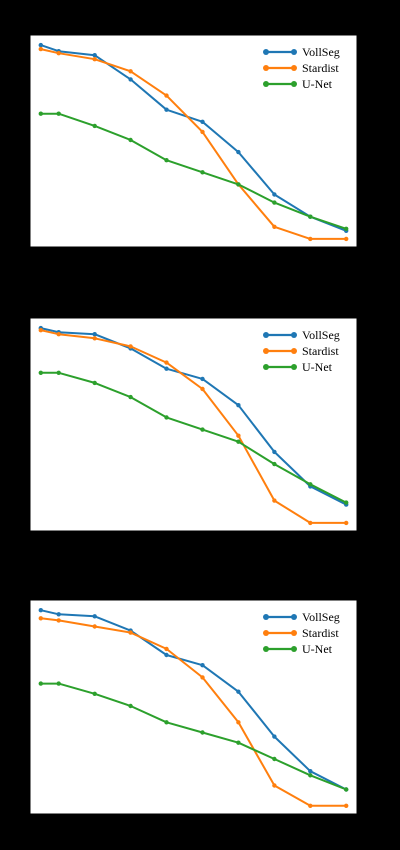 This screenshot has height=850, width=400. I want to click on legend-label: Stardist, so click(320, 351).